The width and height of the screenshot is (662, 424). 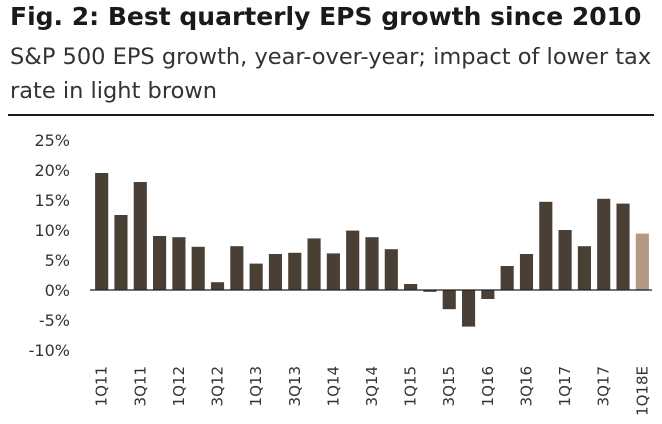 I want to click on bar-base-4Q12, so click(x=237, y=268).